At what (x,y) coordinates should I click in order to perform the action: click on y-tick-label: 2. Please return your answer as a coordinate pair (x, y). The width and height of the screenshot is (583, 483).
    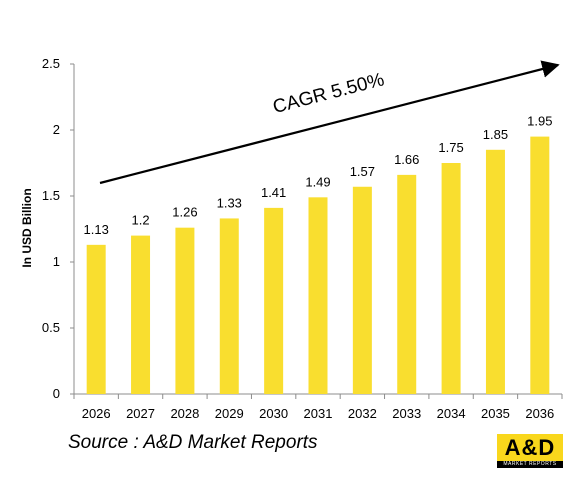
    Looking at the image, I should click on (56, 129).